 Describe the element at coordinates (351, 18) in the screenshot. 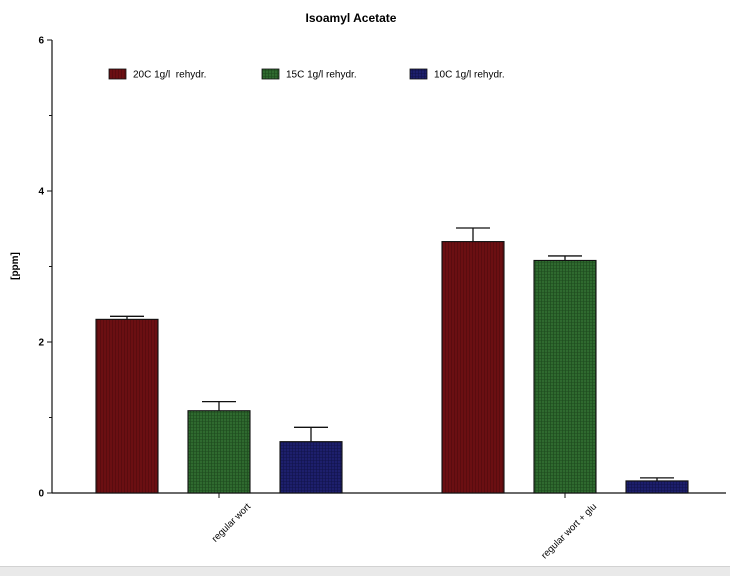

I see `chart-title: Isoamyl Acetate` at that location.